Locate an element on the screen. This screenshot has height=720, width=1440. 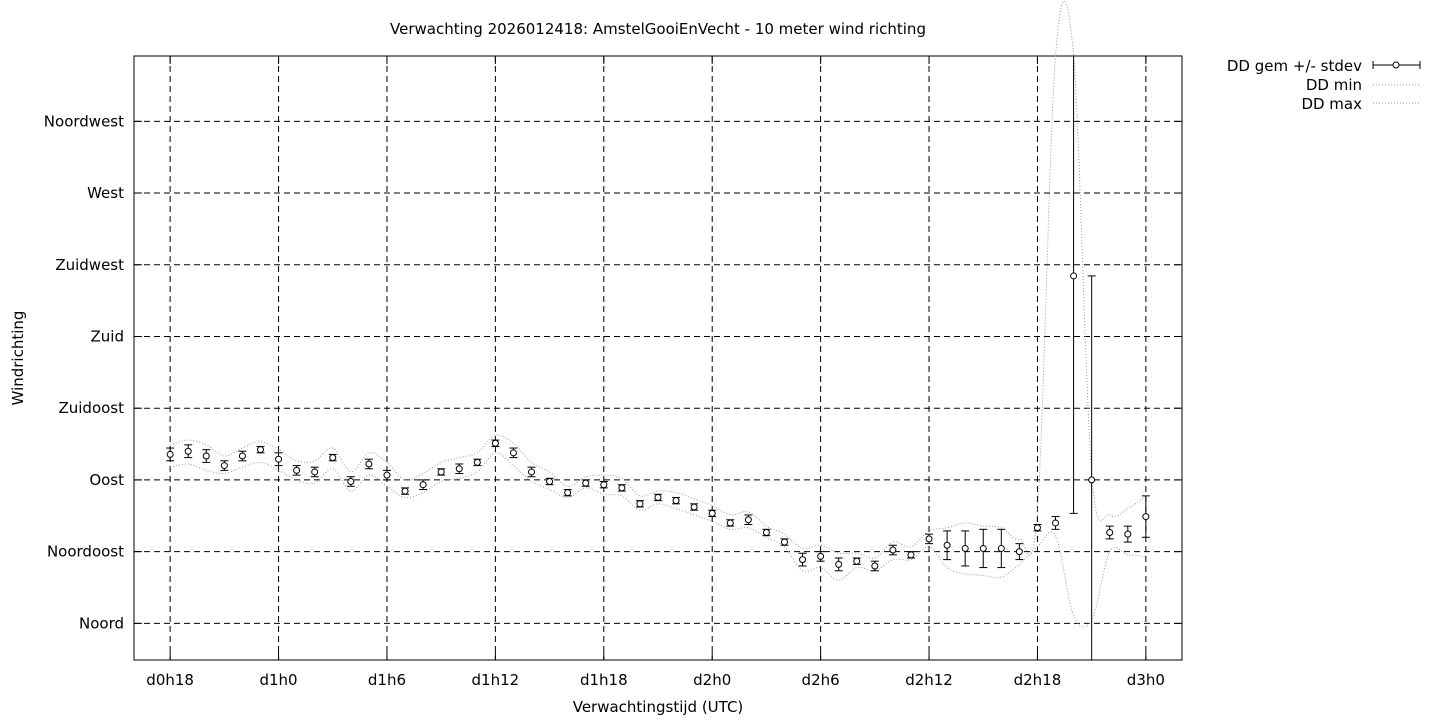
legend: DD gem +/- stdev DD min DD max is located at coordinates (1324, 85).